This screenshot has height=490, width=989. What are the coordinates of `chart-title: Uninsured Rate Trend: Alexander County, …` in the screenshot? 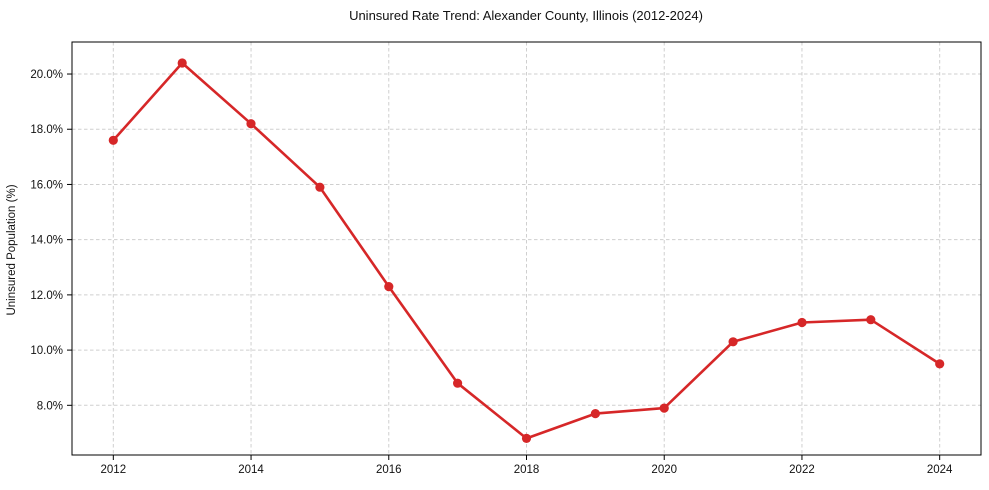 It's located at (526, 15).